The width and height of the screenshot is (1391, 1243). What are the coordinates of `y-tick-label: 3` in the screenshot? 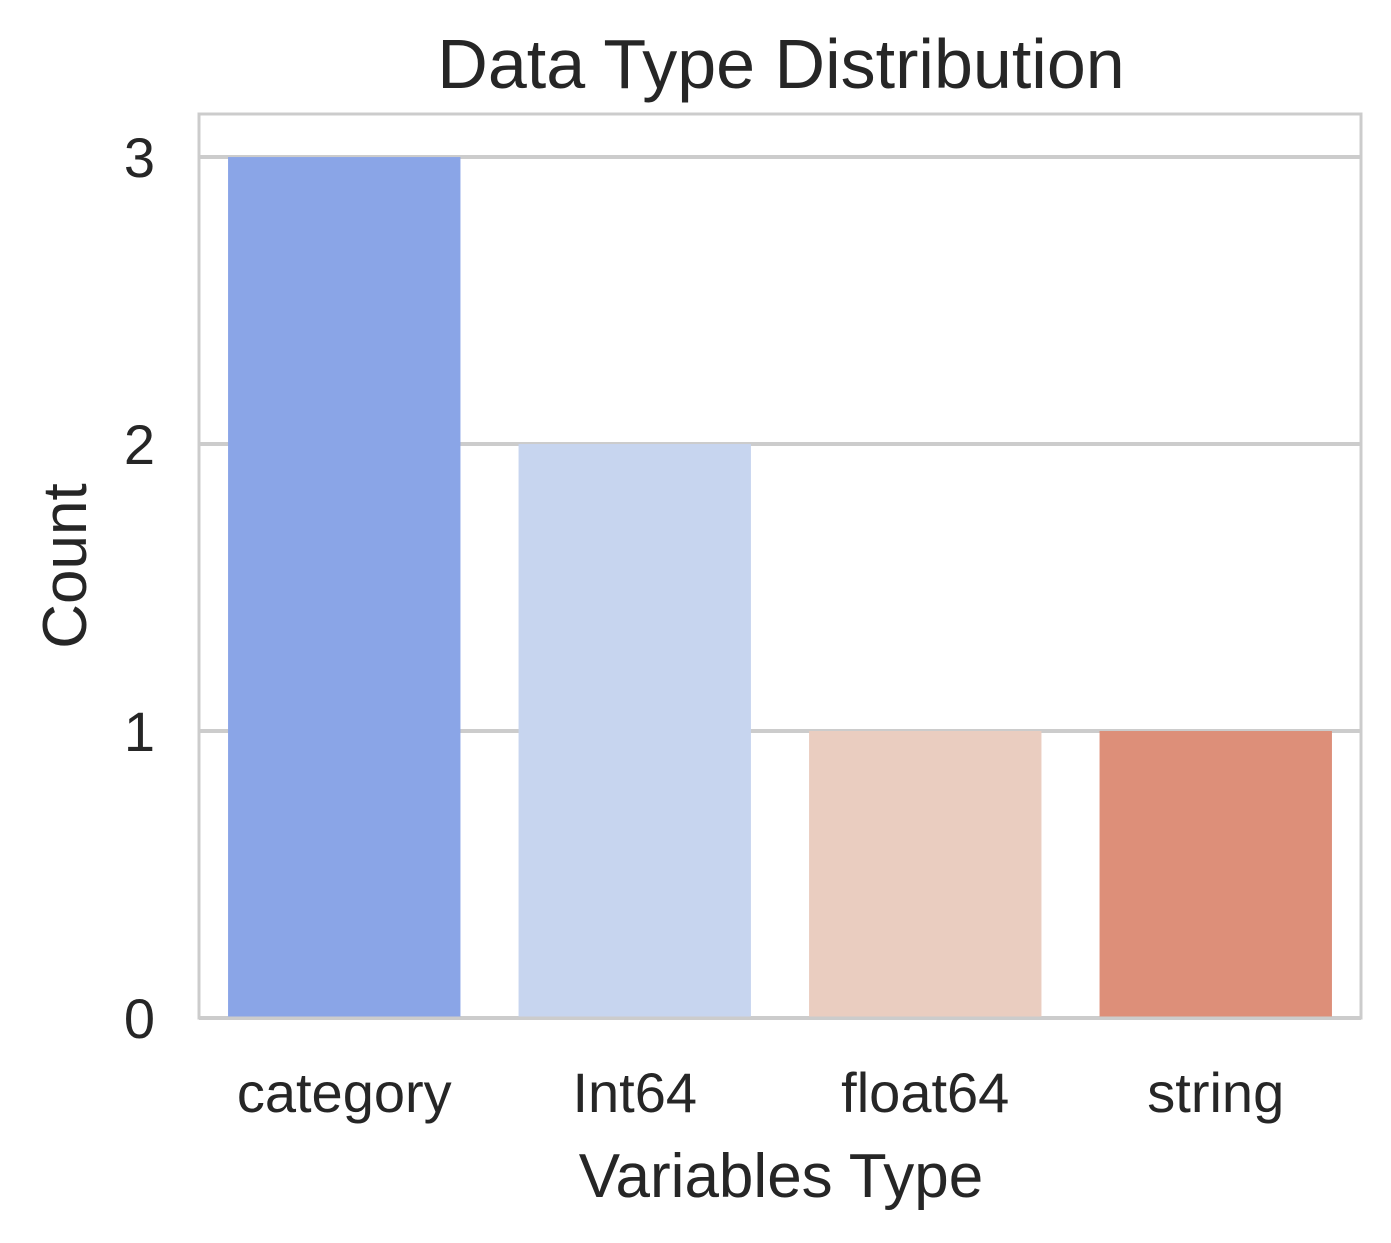 It's located at (139, 157).